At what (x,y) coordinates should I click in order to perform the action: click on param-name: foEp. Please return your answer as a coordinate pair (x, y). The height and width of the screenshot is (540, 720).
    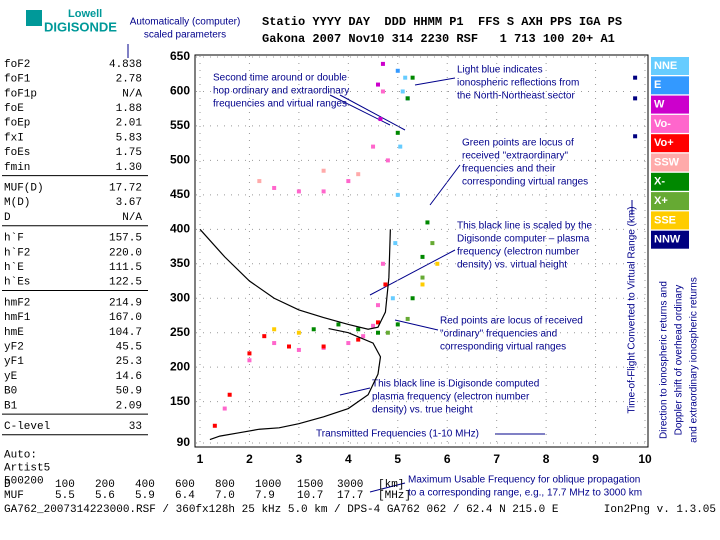
    Looking at the image, I should click on (17, 124).